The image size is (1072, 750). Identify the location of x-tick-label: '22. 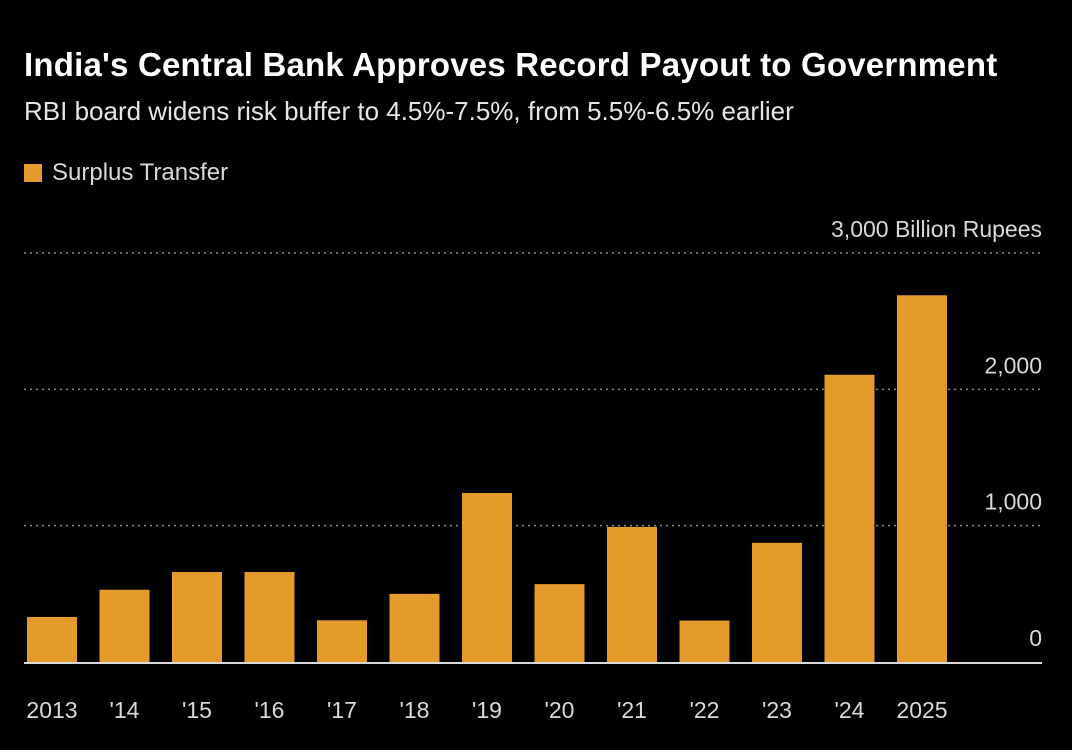
(705, 710).